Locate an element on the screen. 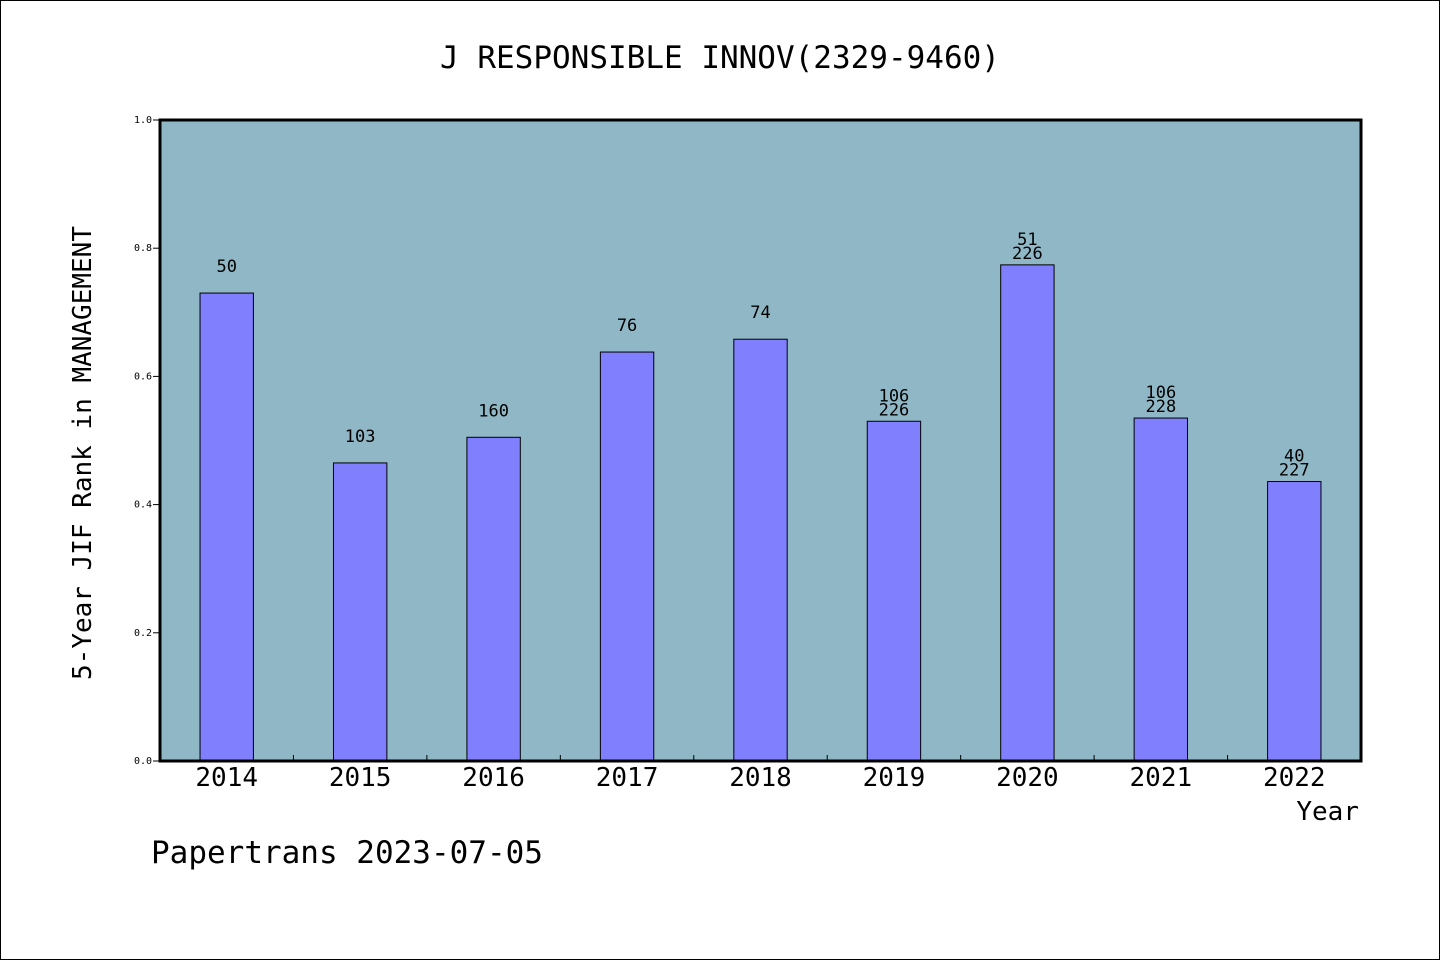 Image resolution: width=1440 pixels, height=960 pixels. x-tick-label-2016: 2016 is located at coordinates (493, 778).